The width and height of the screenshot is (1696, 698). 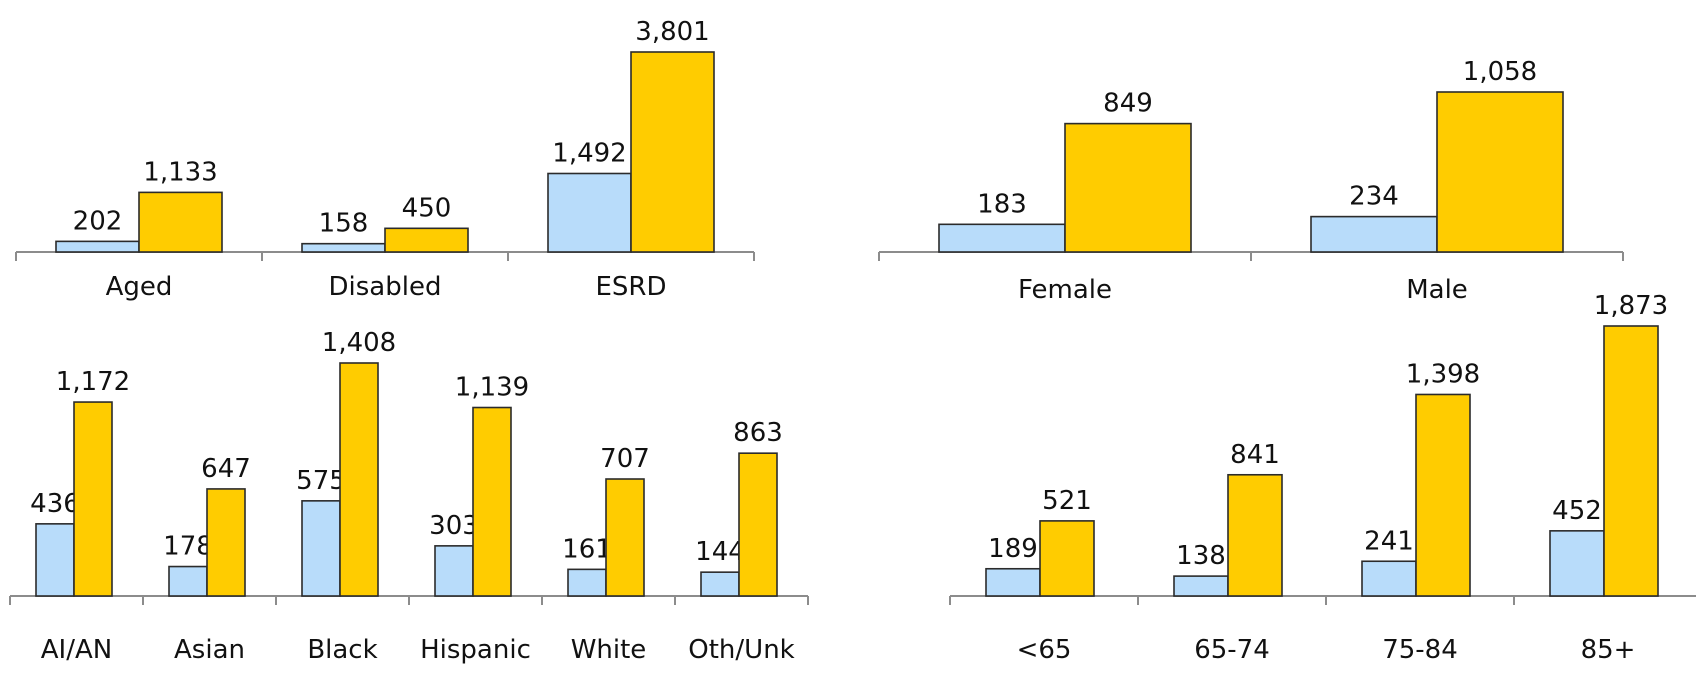 What do you see at coordinates (344, 224) in the screenshot?
I see `data-label: 158` at bounding box center [344, 224].